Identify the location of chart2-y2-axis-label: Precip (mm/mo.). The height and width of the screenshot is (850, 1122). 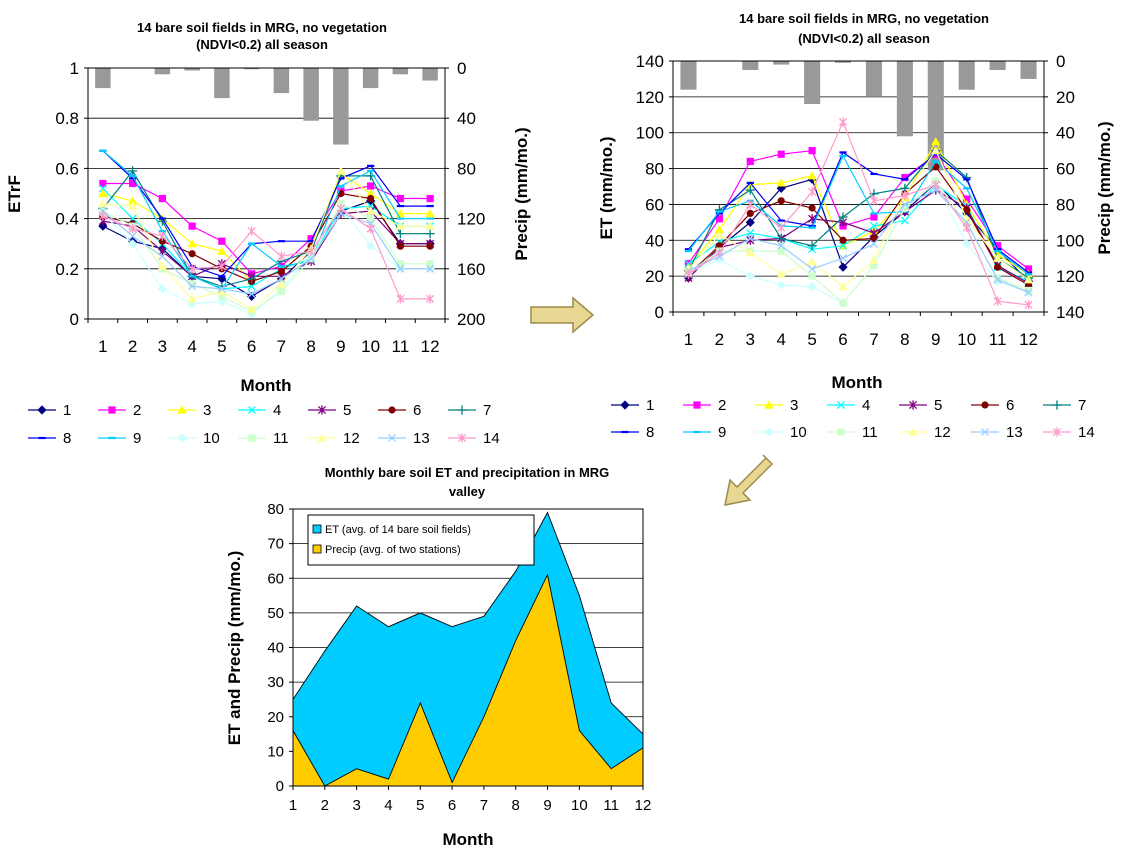
(1104, 187).